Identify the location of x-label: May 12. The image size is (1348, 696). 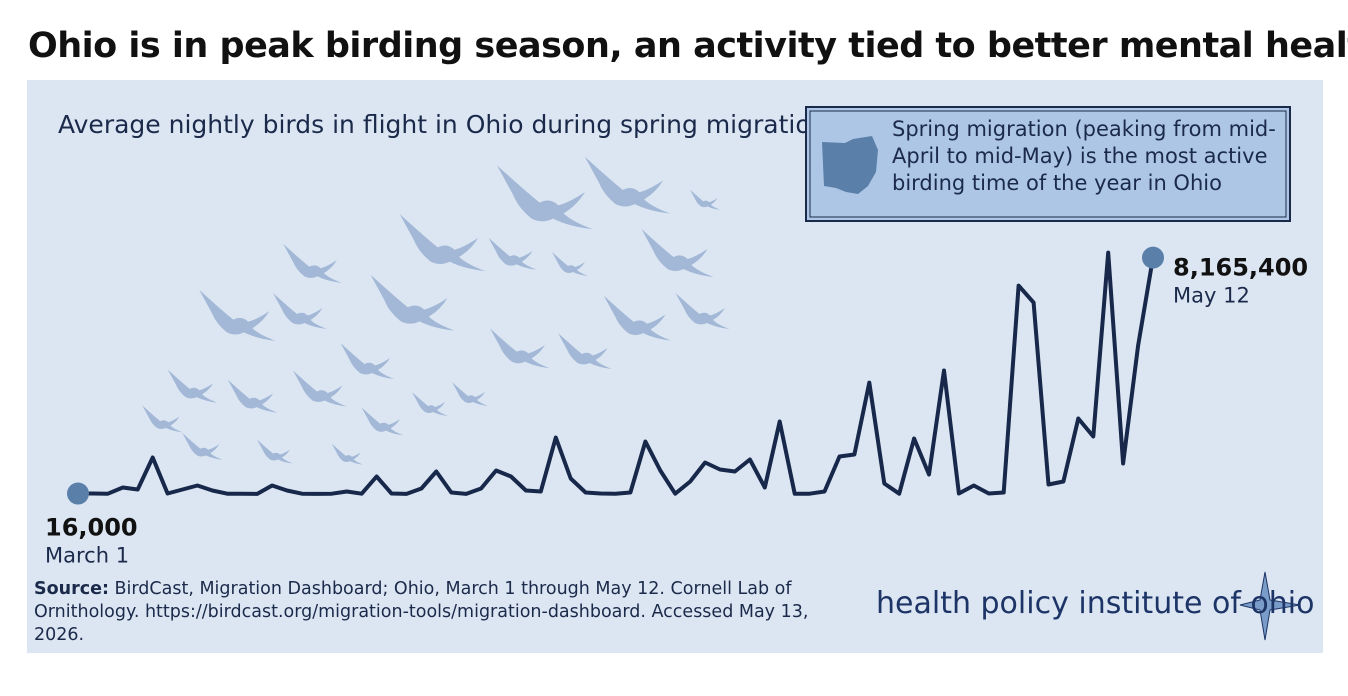
(1211, 296).